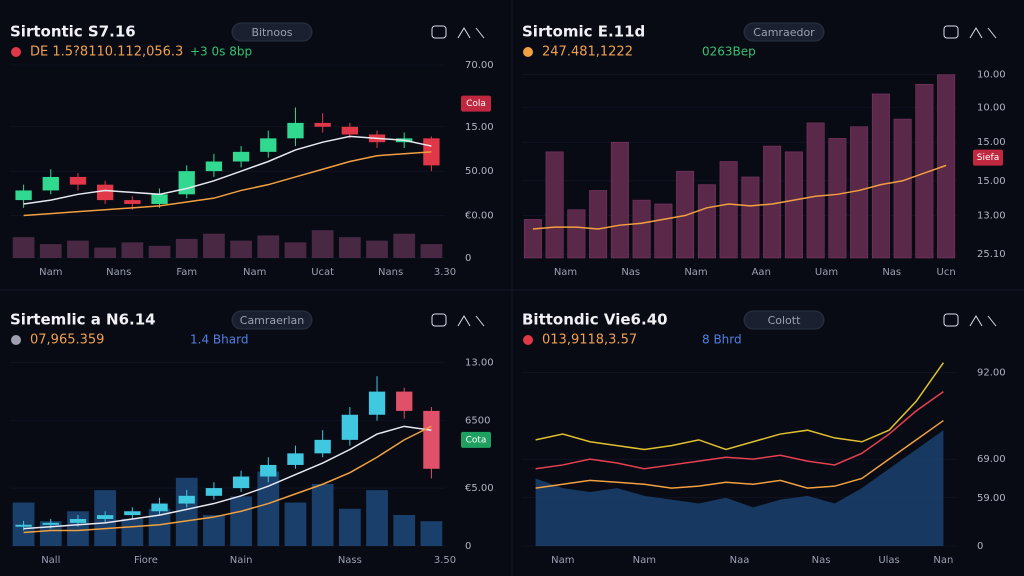 The height and width of the screenshot is (576, 1024). What do you see at coordinates (445, 560) in the screenshot?
I see `x-tick-label: 3.50` at bounding box center [445, 560].